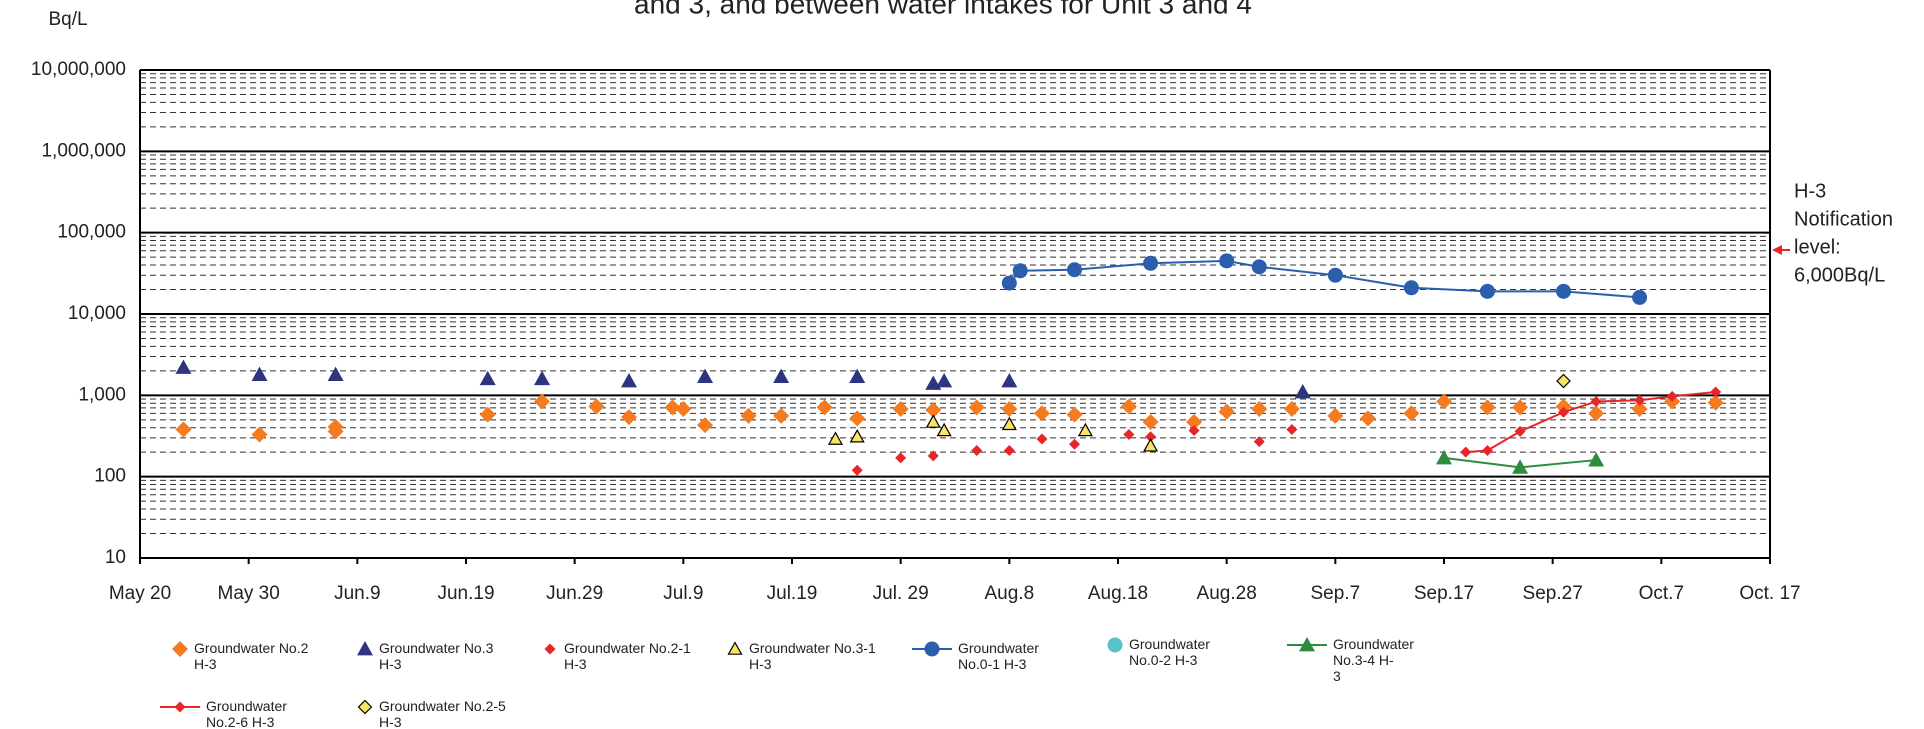 The image size is (1924, 729). What do you see at coordinates (683, 593) in the screenshot?
I see `x-tick-label: Jul.9` at bounding box center [683, 593].